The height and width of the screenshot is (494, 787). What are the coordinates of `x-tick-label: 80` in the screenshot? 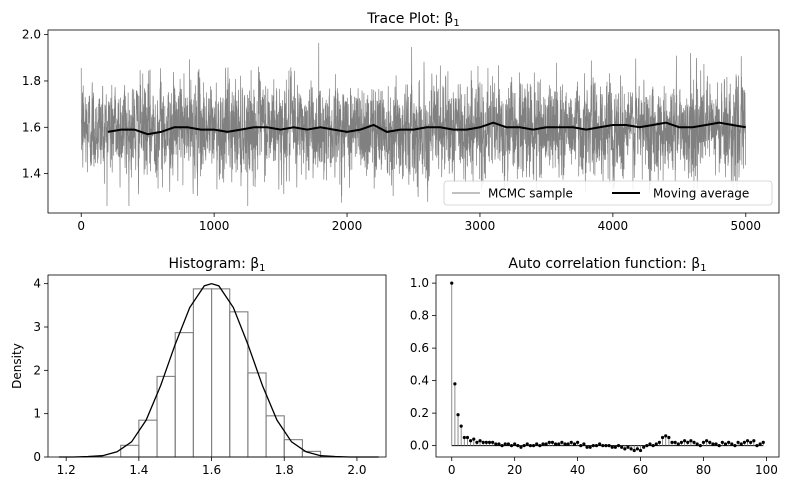 It's located at (703, 470).